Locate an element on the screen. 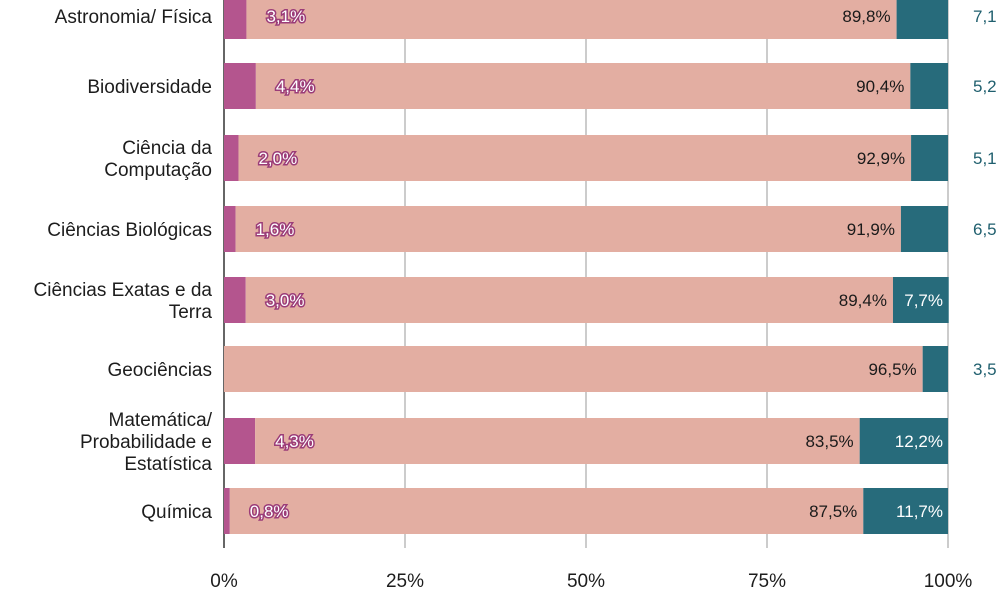  data-label: 4,3% is located at coordinates (294, 441).